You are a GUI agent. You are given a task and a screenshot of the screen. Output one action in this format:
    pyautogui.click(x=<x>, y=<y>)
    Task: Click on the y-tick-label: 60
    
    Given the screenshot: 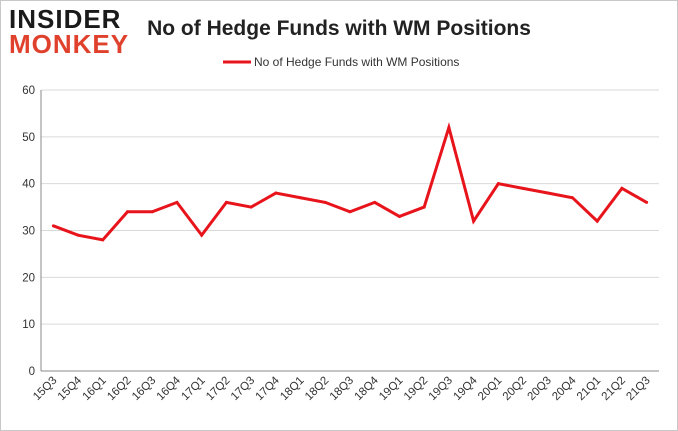 What is the action you would take?
    pyautogui.click(x=28, y=91)
    